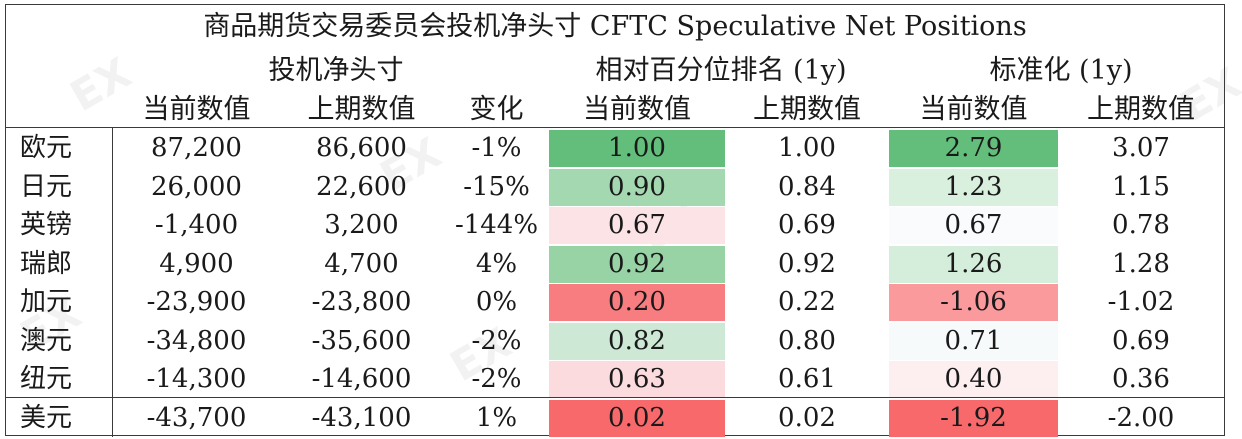  I want to click on cell-name: 瑞郎, so click(46, 263).